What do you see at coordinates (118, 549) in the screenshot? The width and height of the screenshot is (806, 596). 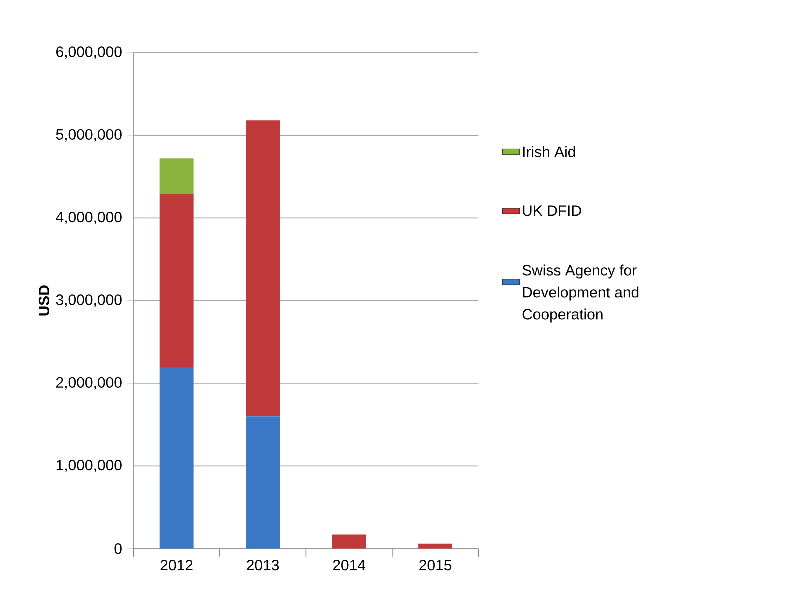 I see `y-tick-label: 0` at bounding box center [118, 549].